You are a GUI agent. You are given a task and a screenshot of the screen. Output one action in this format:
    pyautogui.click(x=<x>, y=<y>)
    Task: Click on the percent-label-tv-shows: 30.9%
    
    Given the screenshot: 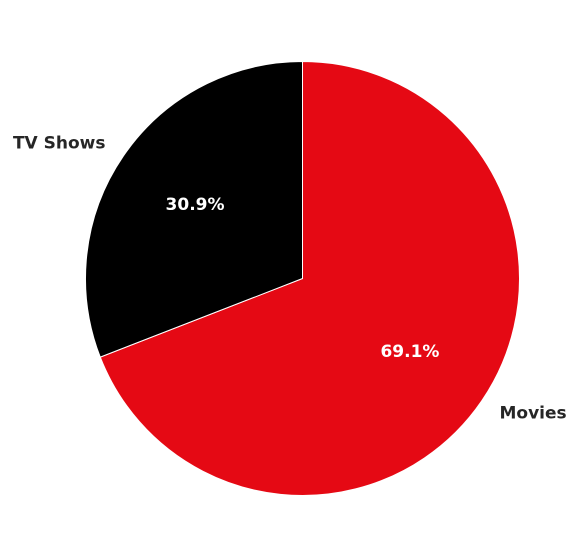 What is the action you would take?
    pyautogui.click(x=195, y=205)
    